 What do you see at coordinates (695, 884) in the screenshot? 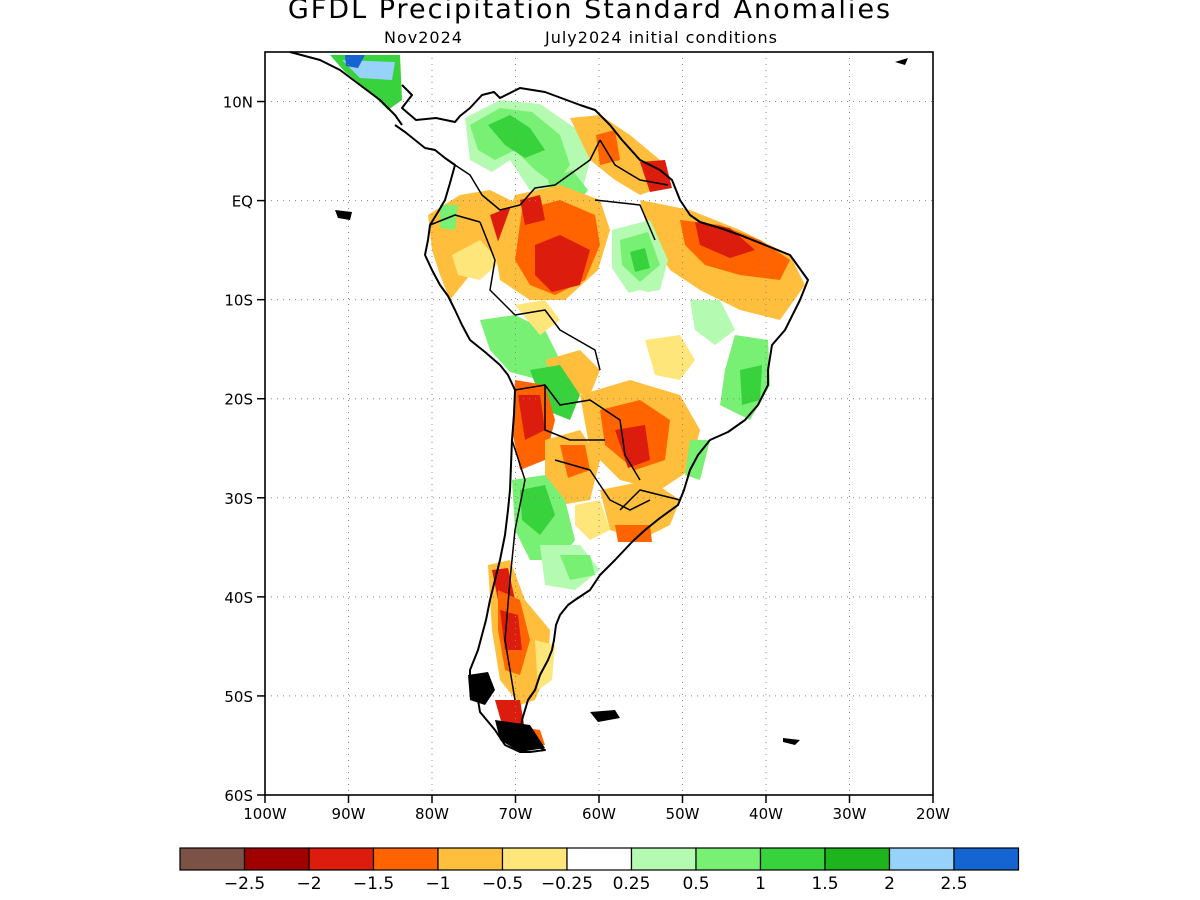
I see `colorbar-label: 0.5` at bounding box center [695, 884].